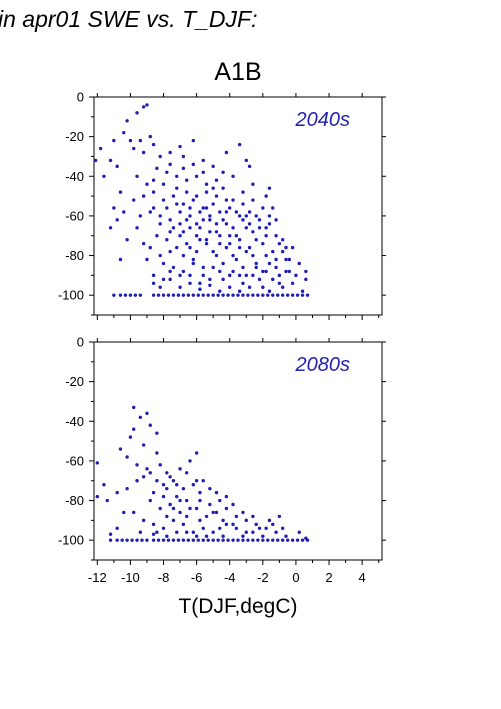  I want to click on scenario-label: A1B, so click(238, 72).